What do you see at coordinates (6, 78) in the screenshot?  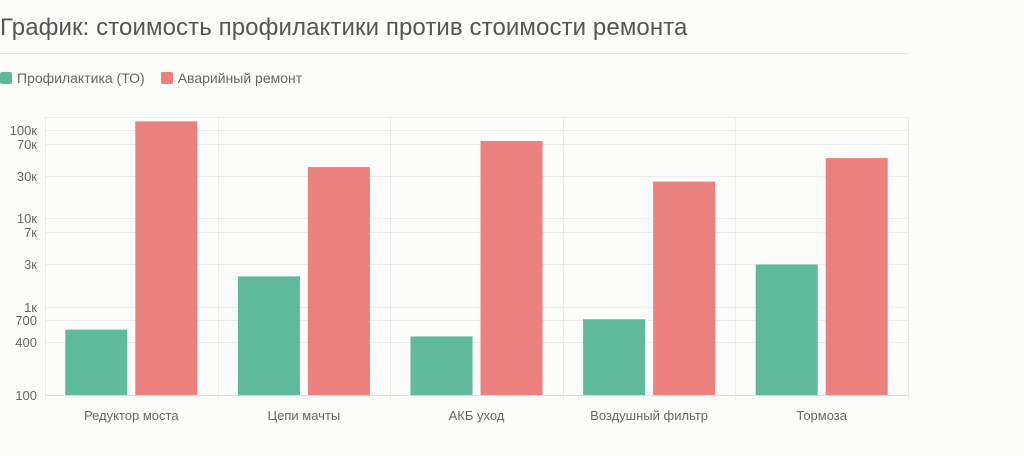 I see `legend-swatch-maintenance` at bounding box center [6, 78].